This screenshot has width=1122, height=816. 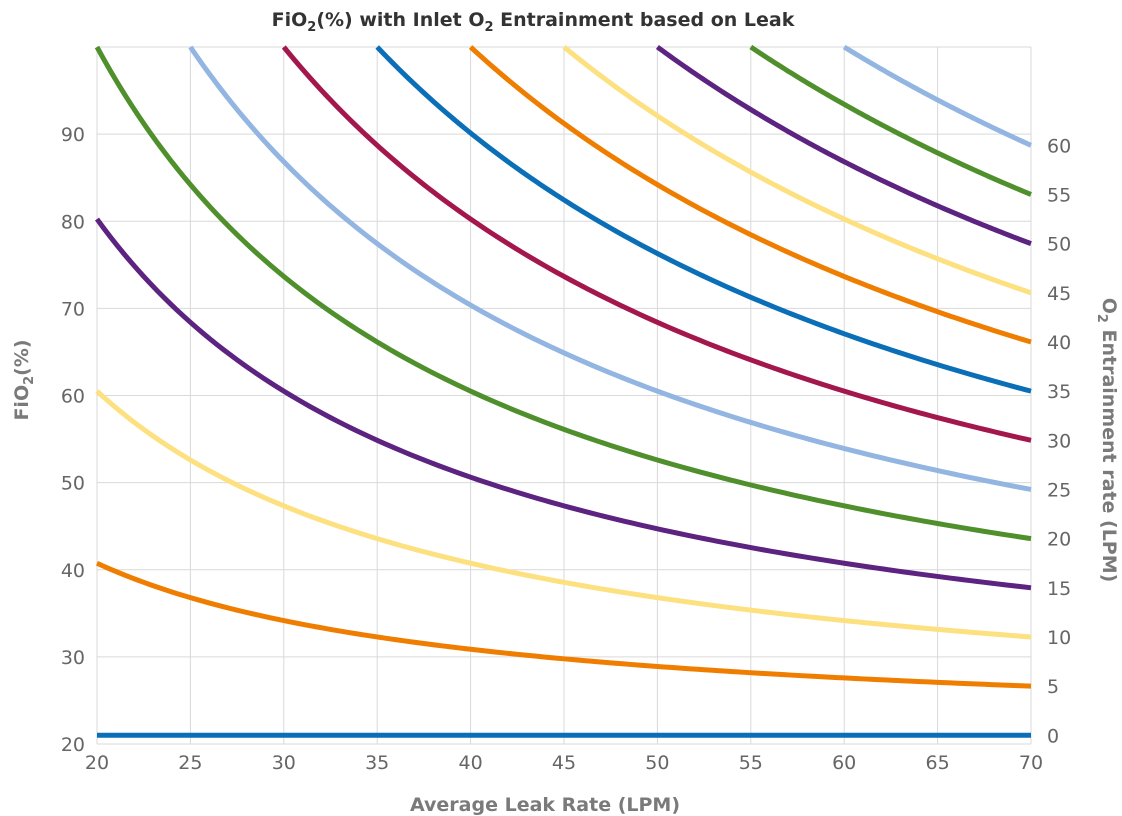 What do you see at coordinates (22, 357) in the screenshot?
I see `y-title-part-2: (%)` at bounding box center [22, 357].